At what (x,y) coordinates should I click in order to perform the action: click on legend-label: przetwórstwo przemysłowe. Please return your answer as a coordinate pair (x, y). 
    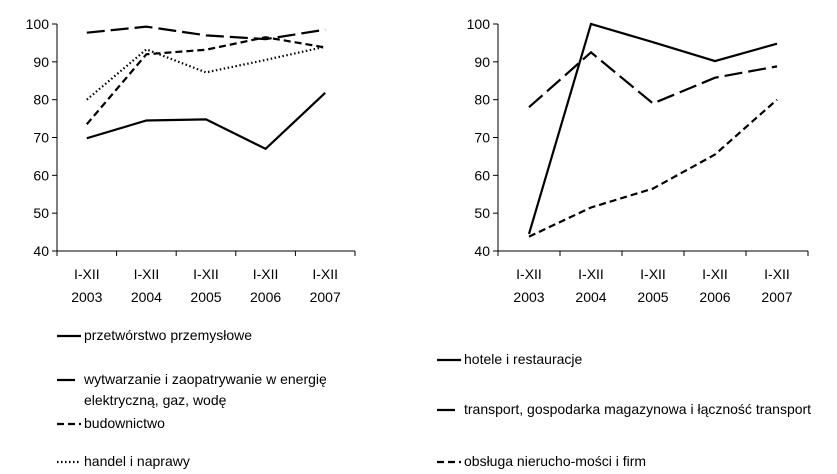
    Looking at the image, I should click on (168, 335).